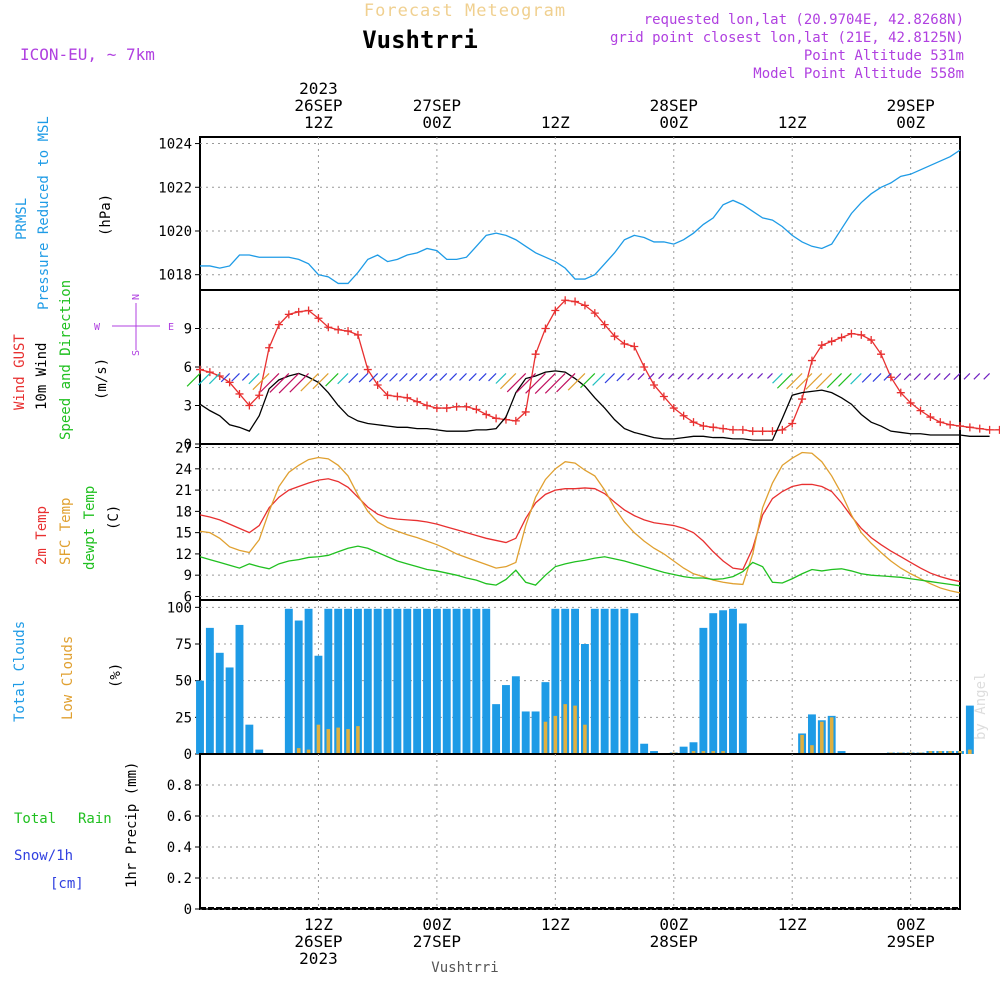  Describe the element at coordinates (95, 819) in the screenshot. I see `rain-label: Rain` at that location.